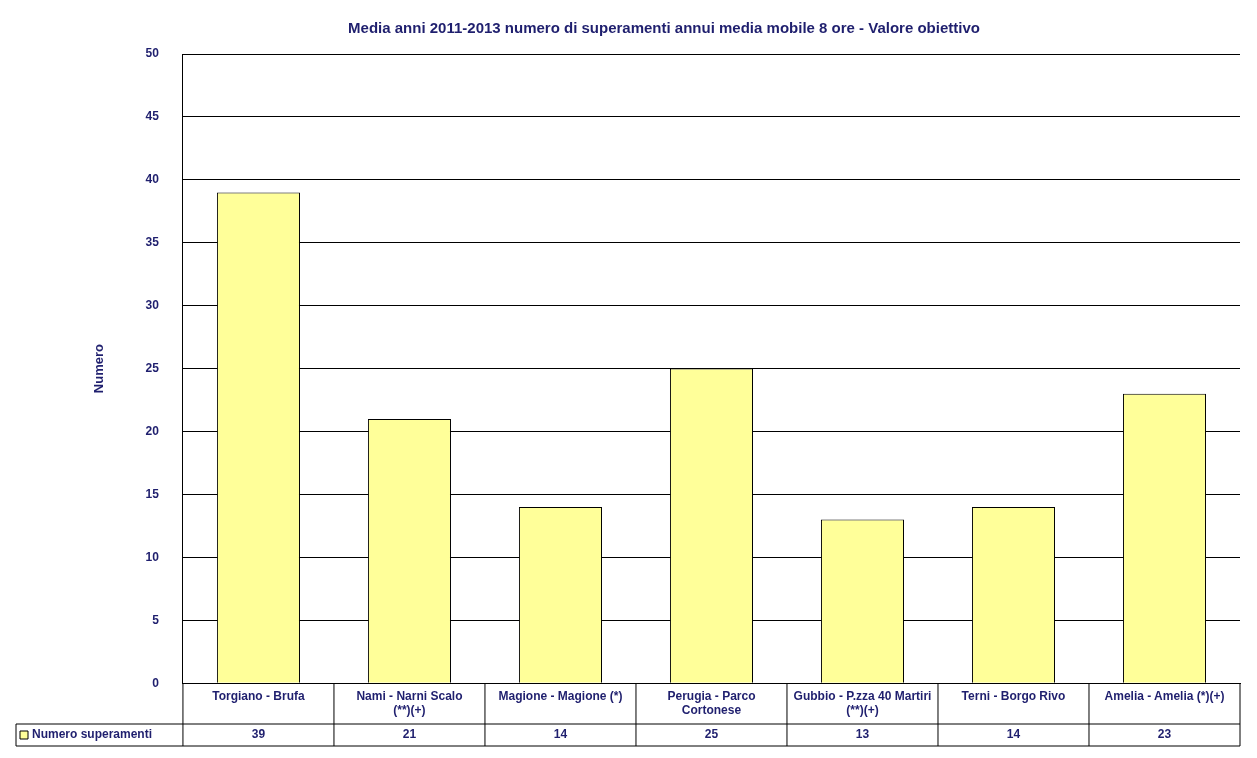  Describe the element at coordinates (152, 556) in the screenshot. I see `y-tick-label: 10` at that location.